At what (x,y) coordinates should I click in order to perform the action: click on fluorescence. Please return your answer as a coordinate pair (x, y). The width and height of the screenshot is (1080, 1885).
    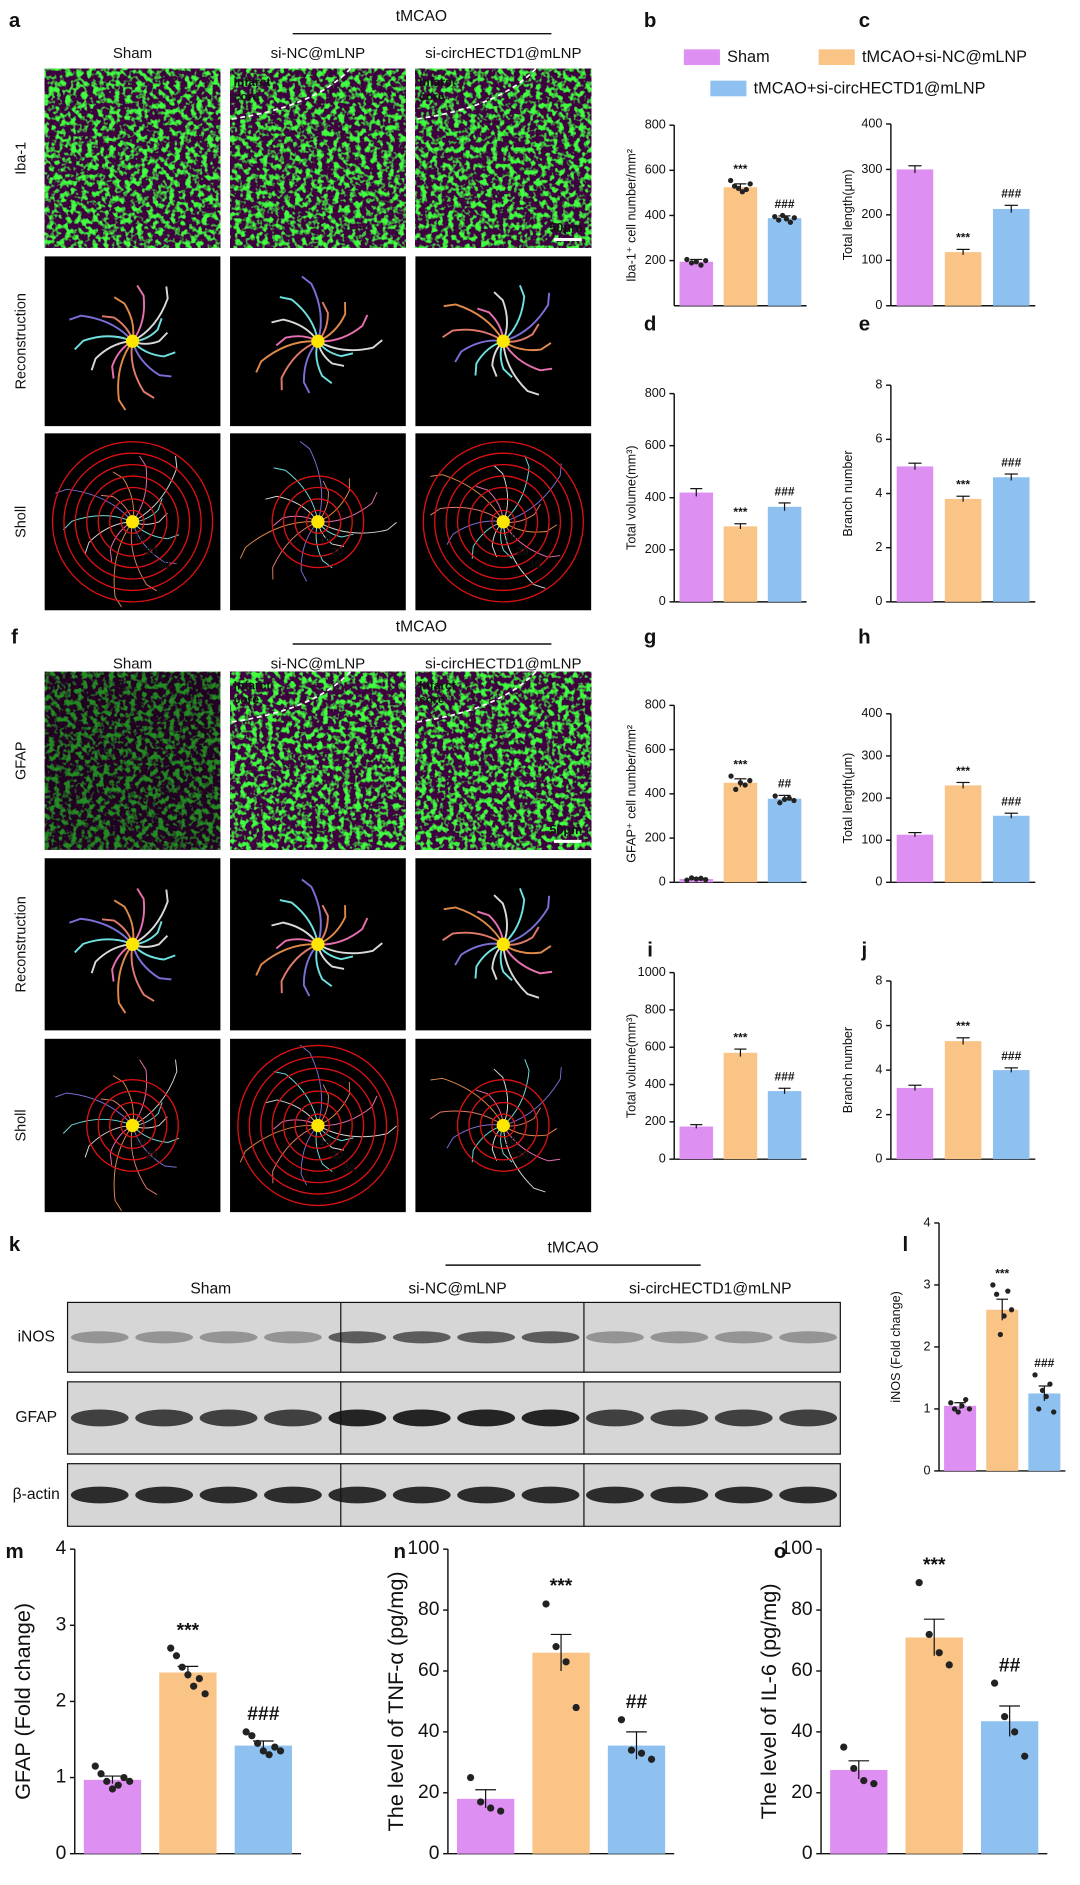
    Looking at the image, I should click on (318, 158).